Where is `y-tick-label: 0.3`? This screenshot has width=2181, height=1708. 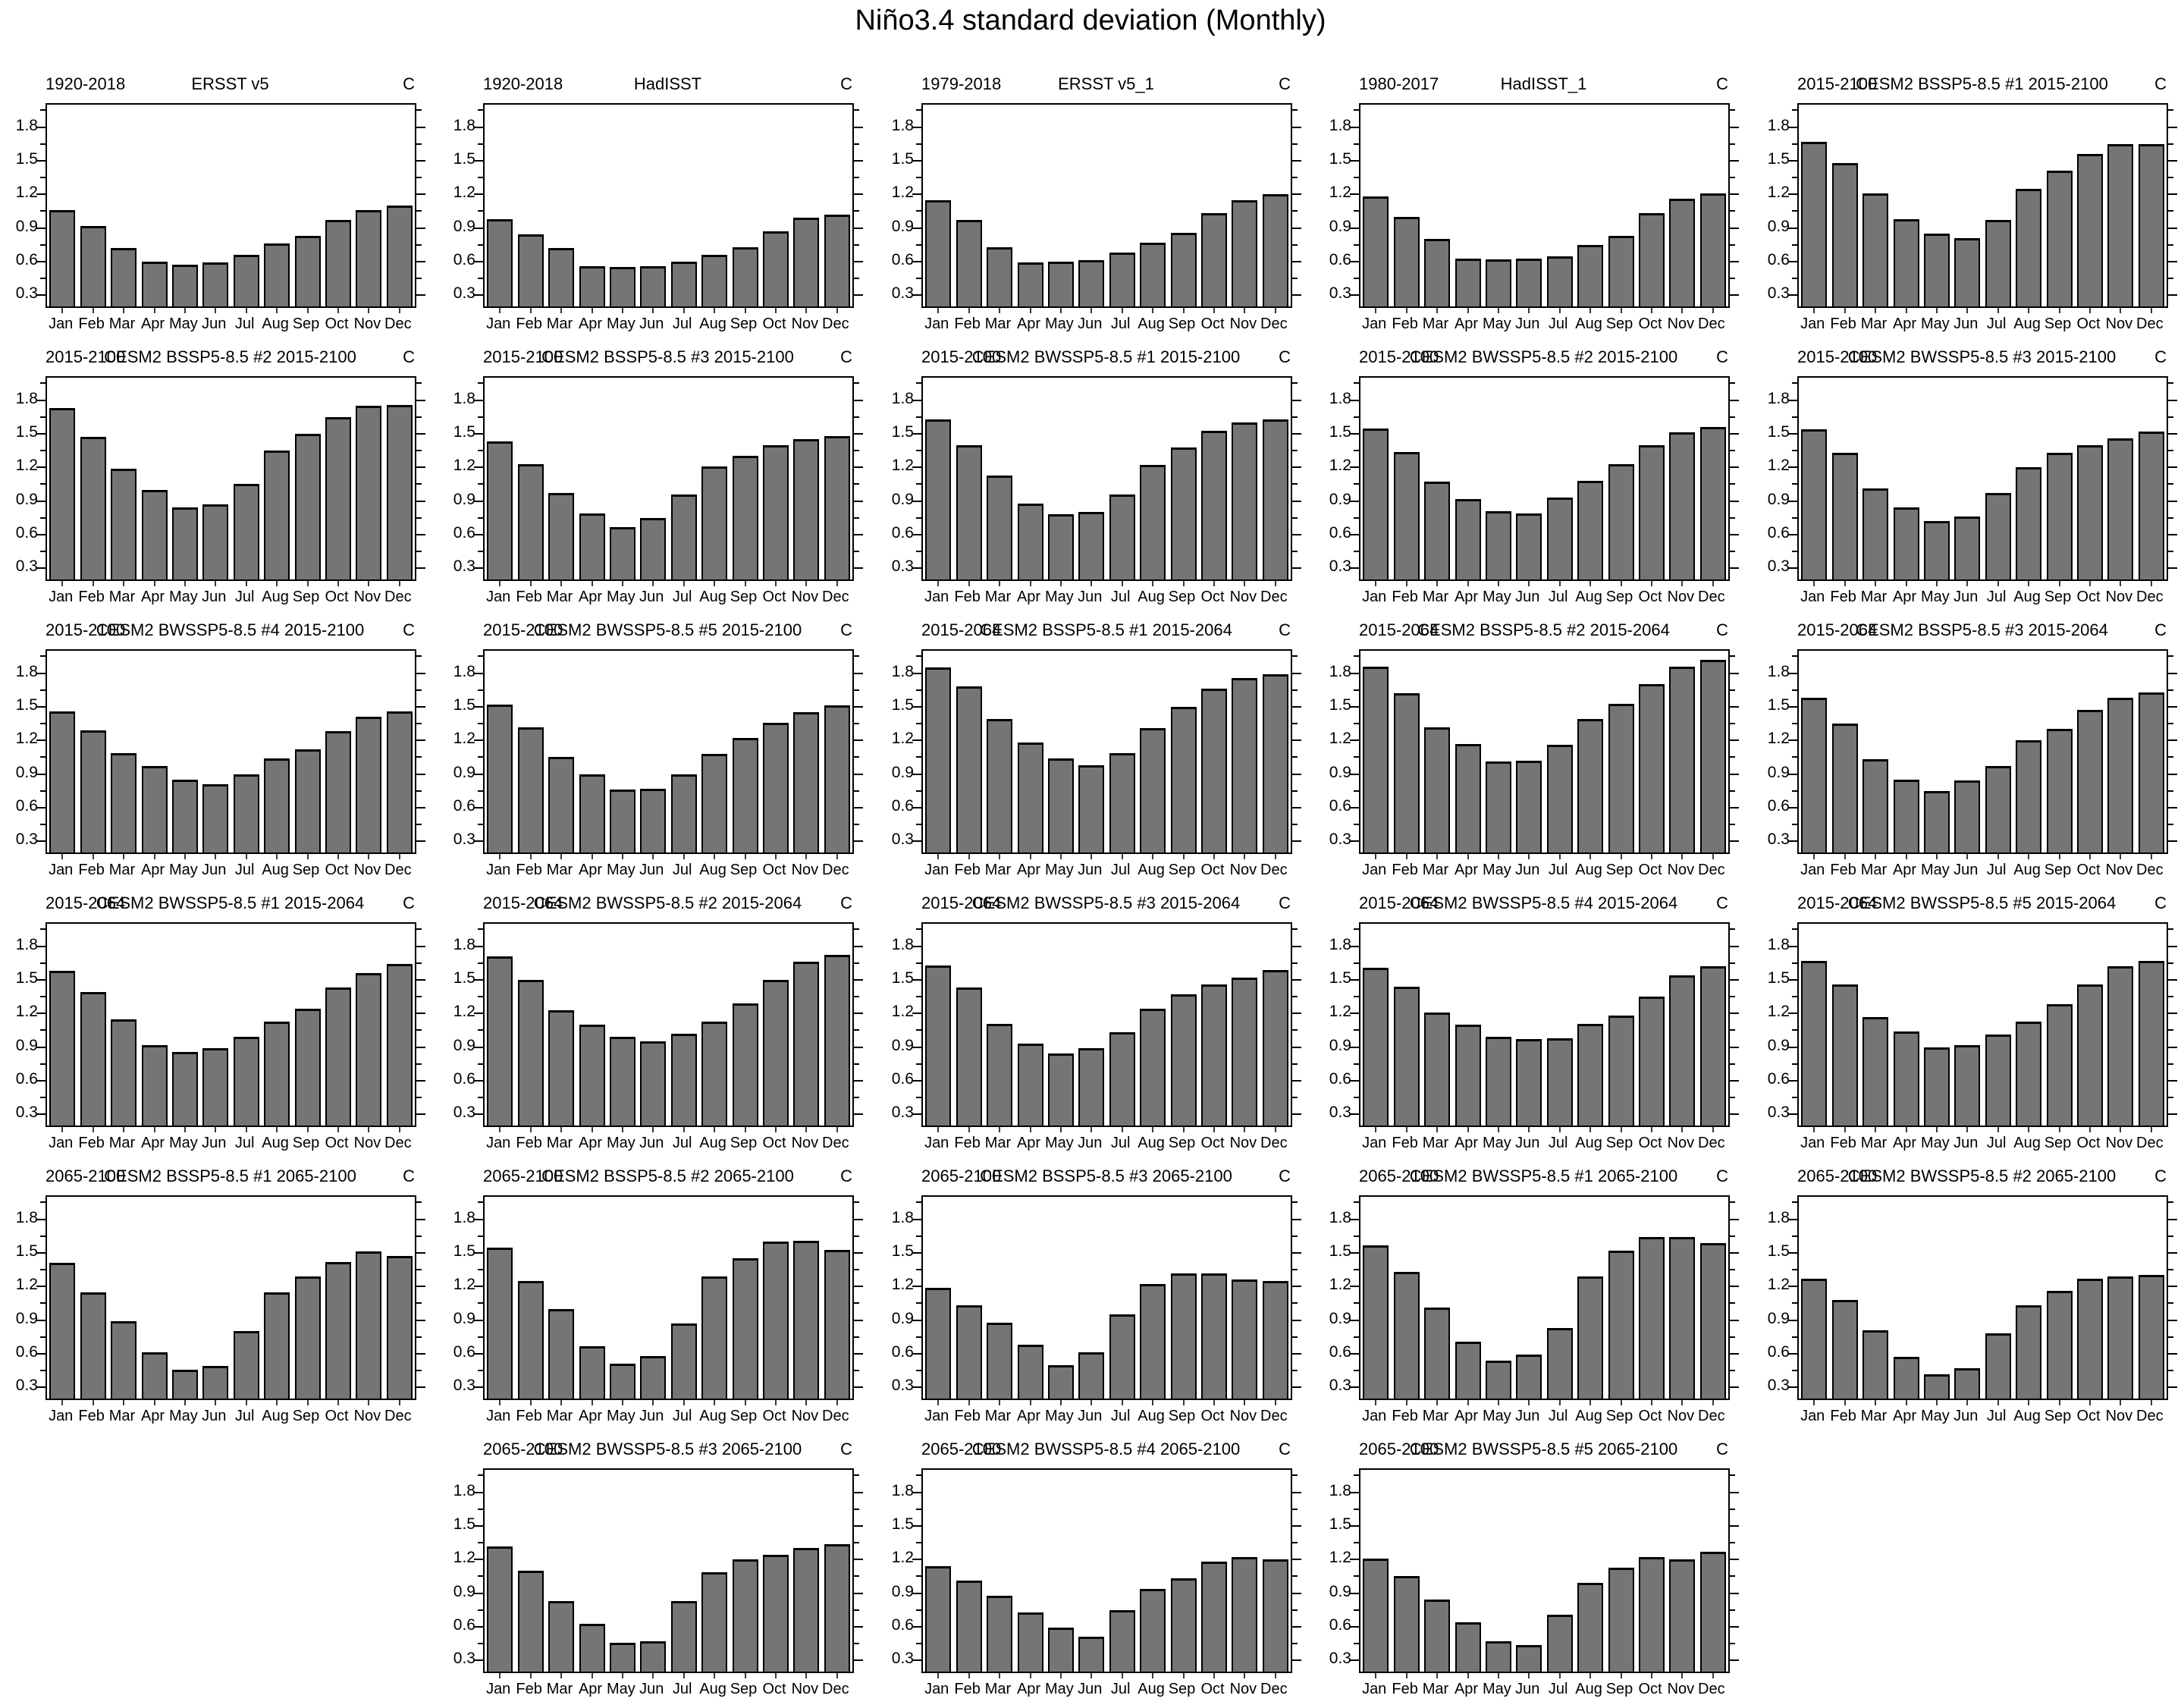
y-tick-label: 0.3 is located at coordinates (464, 839).